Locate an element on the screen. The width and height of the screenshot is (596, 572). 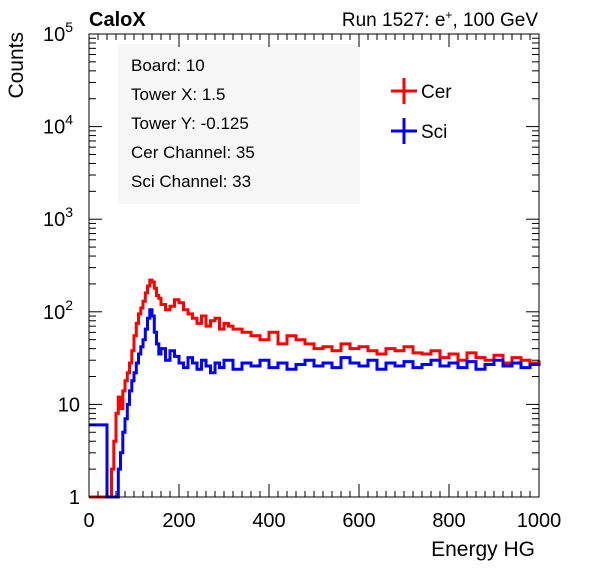
calox-label: CaloX is located at coordinates (117, 20).